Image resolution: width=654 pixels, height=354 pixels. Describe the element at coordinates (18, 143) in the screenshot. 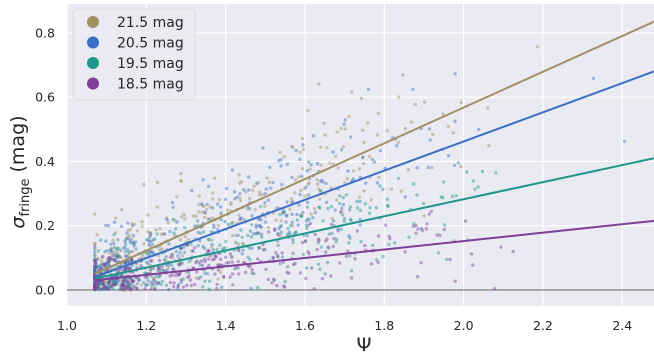

I see `y-axis-label-unit: (mag)` at that location.